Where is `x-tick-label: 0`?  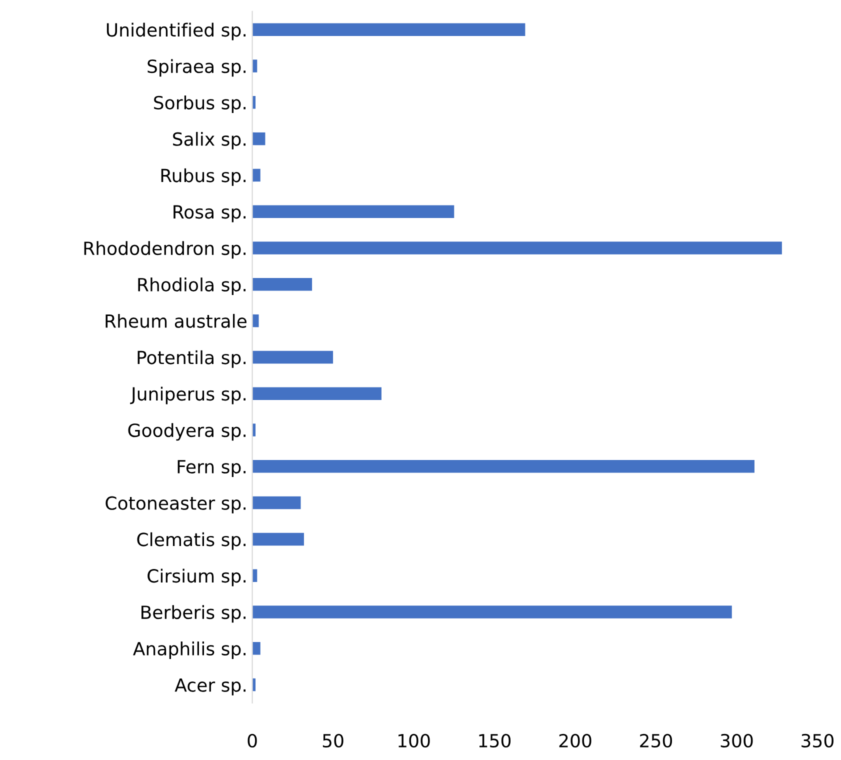
x-tick-label: 0 is located at coordinates (252, 741).